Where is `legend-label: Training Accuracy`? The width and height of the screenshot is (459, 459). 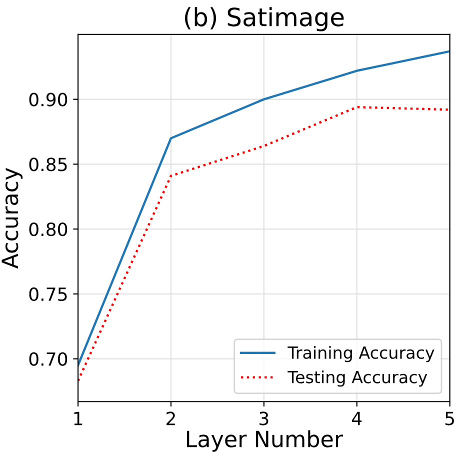 legend-label: Training Accuracy is located at coordinates (361, 354).